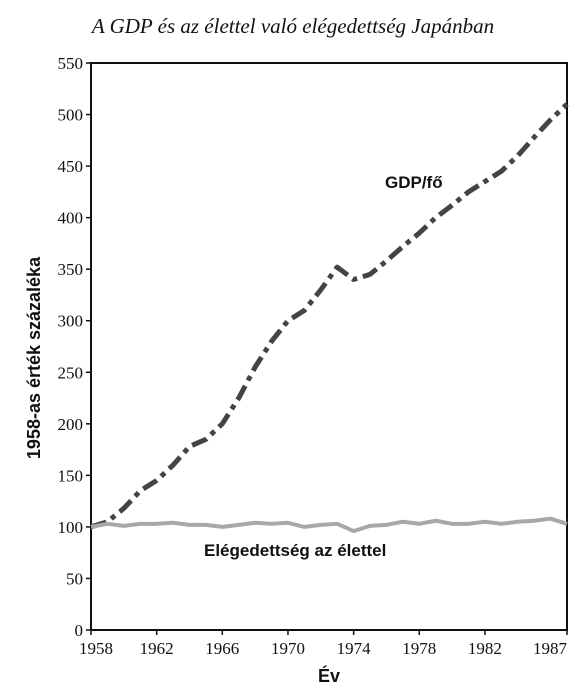  What do you see at coordinates (71, 115) in the screenshot?
I see `y-tick-label: 500` at bounding box center [71, 115].